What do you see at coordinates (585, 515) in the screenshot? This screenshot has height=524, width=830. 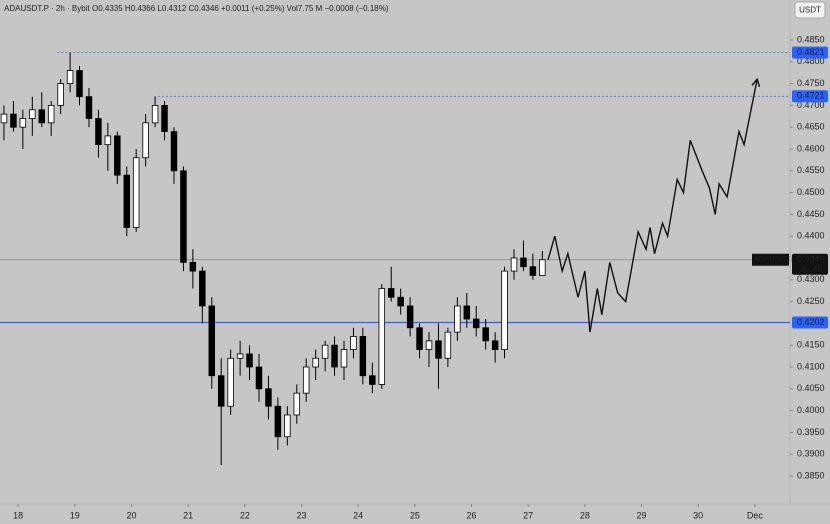 I see `x-tick-label: 28` at bounding box center [585, 515].